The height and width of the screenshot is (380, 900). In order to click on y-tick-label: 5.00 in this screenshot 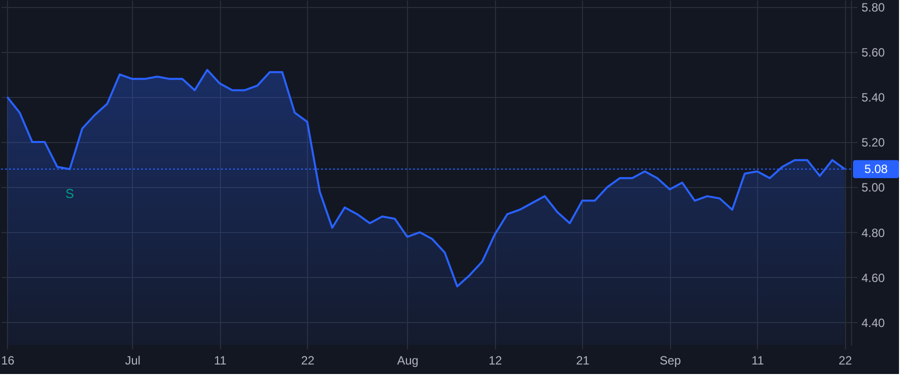, I will do `click(874, 187)`.